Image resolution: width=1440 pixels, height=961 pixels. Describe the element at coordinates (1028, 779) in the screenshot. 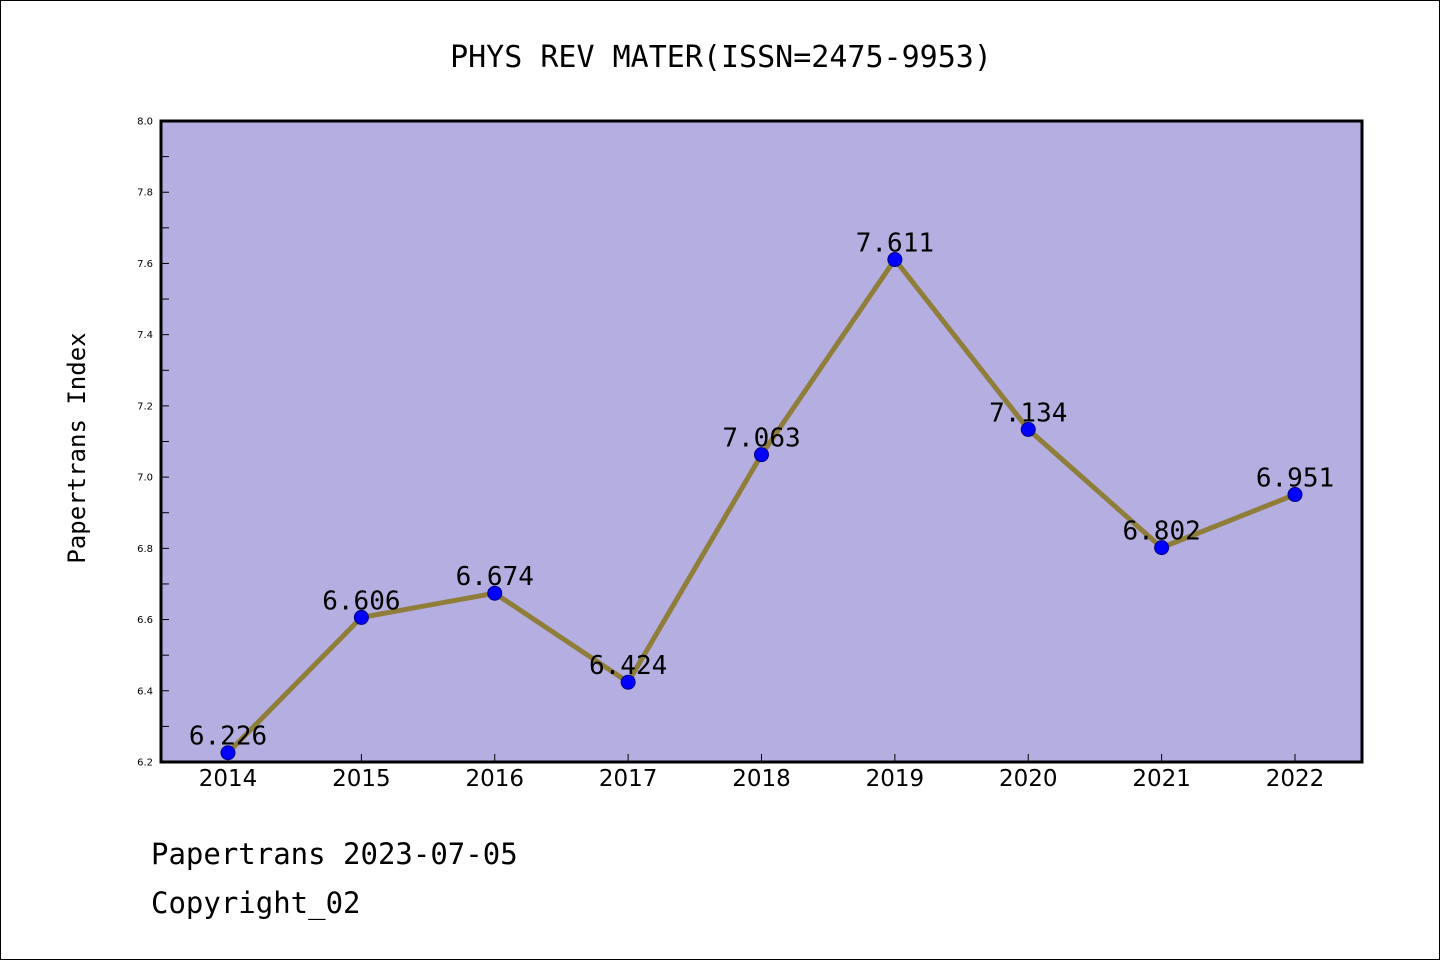

I see `x-tick-label: 2020` at that location.